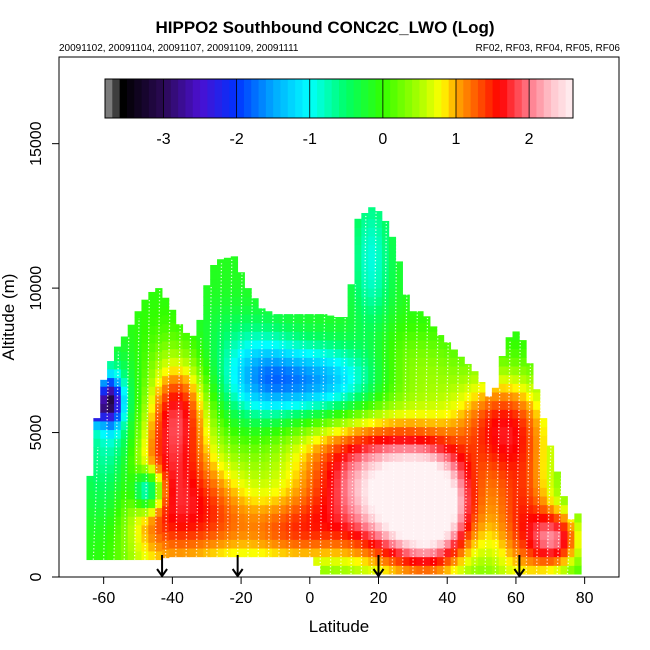  Describe the element at coordinates (237, 139) in the screenshot. I see `colorbar-tick-label: -2` at that location.